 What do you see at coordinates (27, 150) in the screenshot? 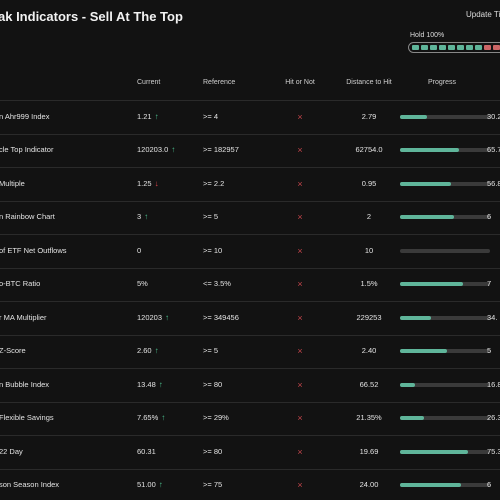
I see `indicator-name: cle Top Indicator` at bounding box center [27, 150].